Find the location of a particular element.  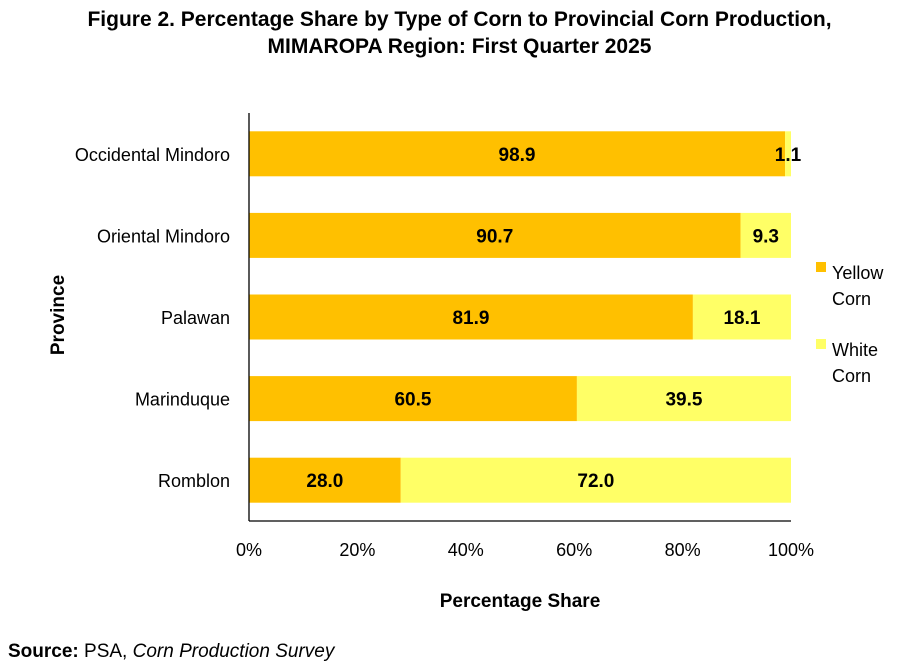

source-label: Source: is located at coordinates (43, 651).